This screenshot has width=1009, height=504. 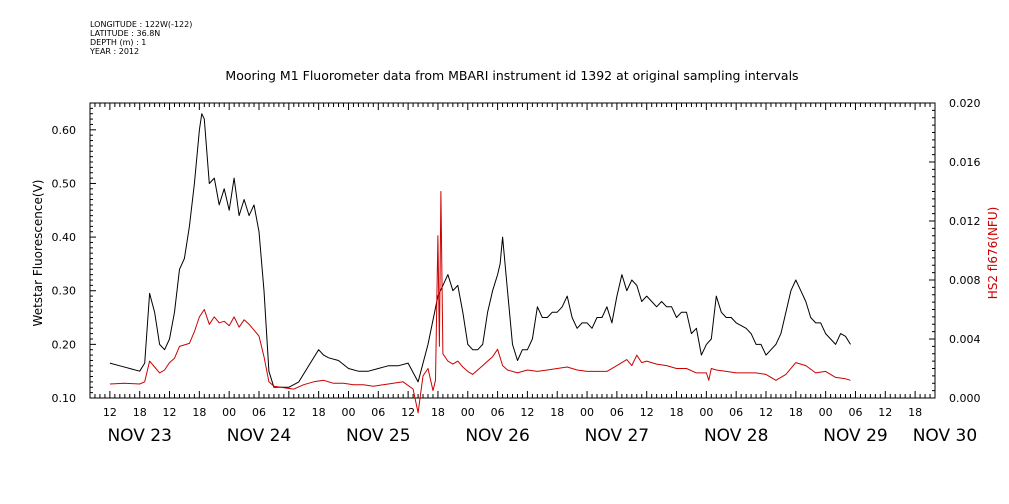 What do you see at coordinates (141, 24) in the screenshot?
I see `longitude-label: LONGITUDE : 122W(-122)` at bounding box center [141, 24].